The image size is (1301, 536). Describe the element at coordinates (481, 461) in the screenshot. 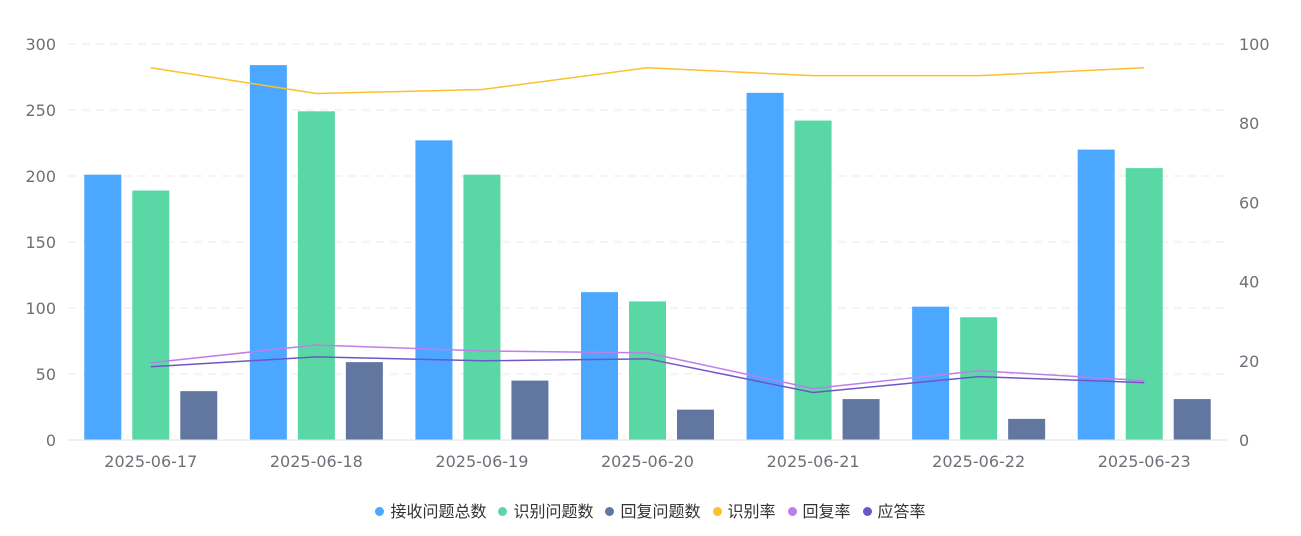

I see `x-tick-label: 2025-06-19` at that location.